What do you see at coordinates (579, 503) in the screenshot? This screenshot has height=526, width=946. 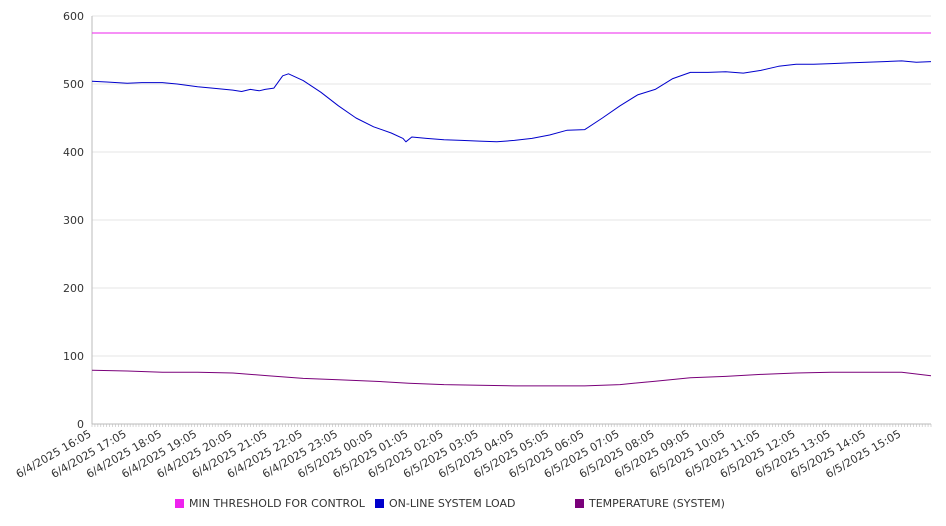 I see `legend-swatch-temperature` at bounding box center [579, 503].